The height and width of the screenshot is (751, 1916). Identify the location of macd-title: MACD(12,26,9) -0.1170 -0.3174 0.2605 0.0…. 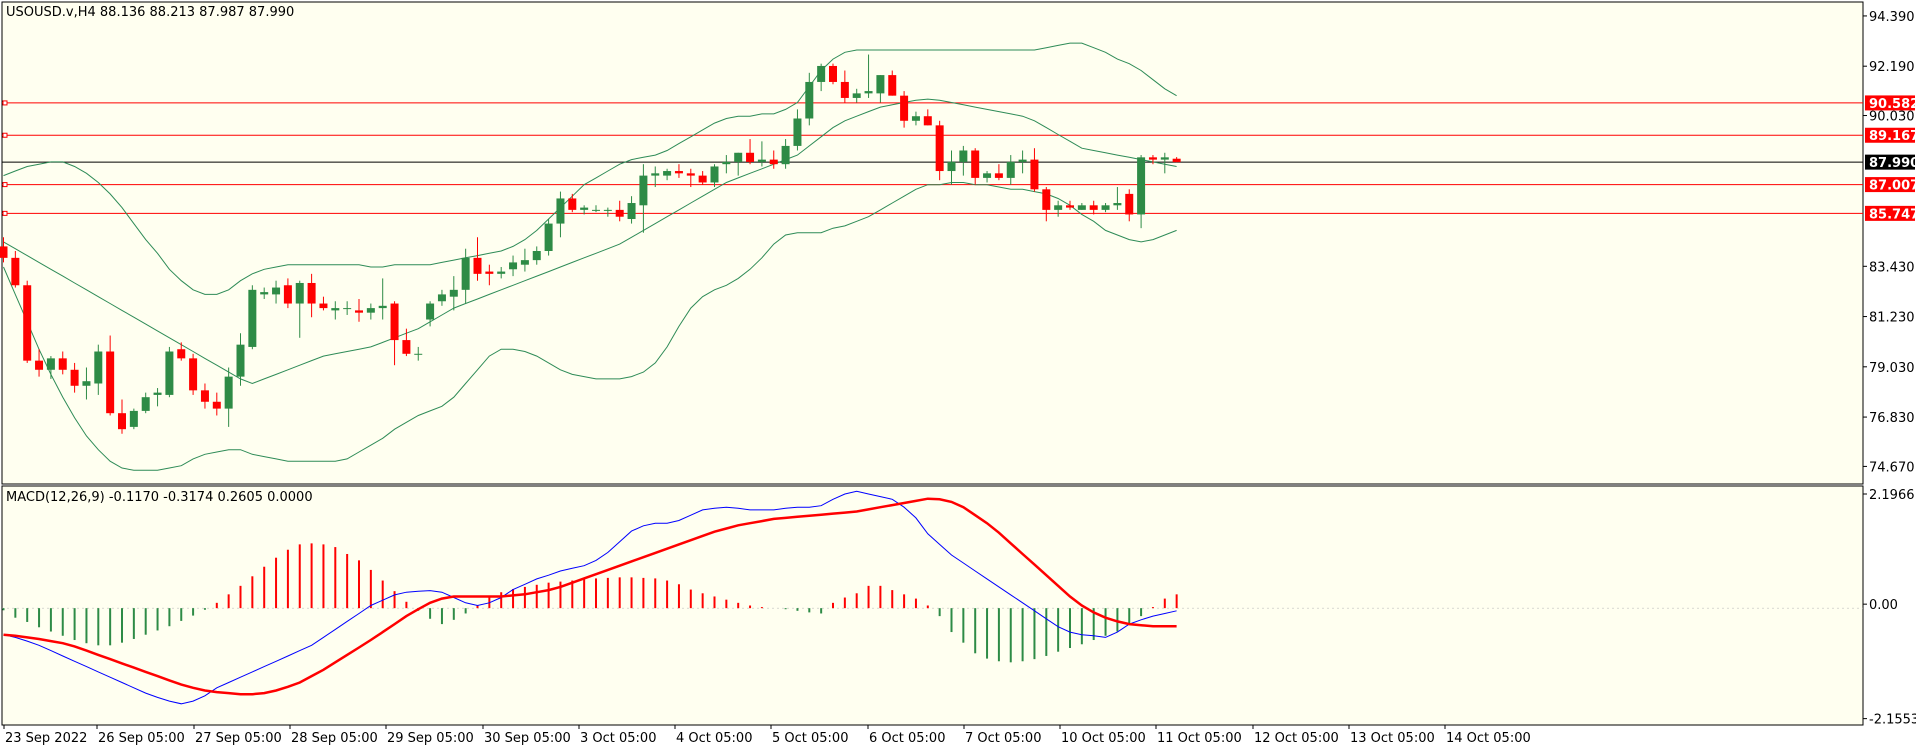
(159, 497).